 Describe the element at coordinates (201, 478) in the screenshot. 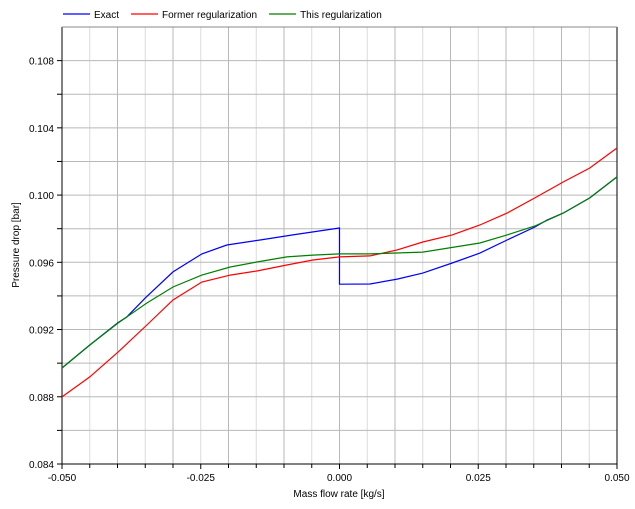

I see `x-tick-label: -0.025` at that location.